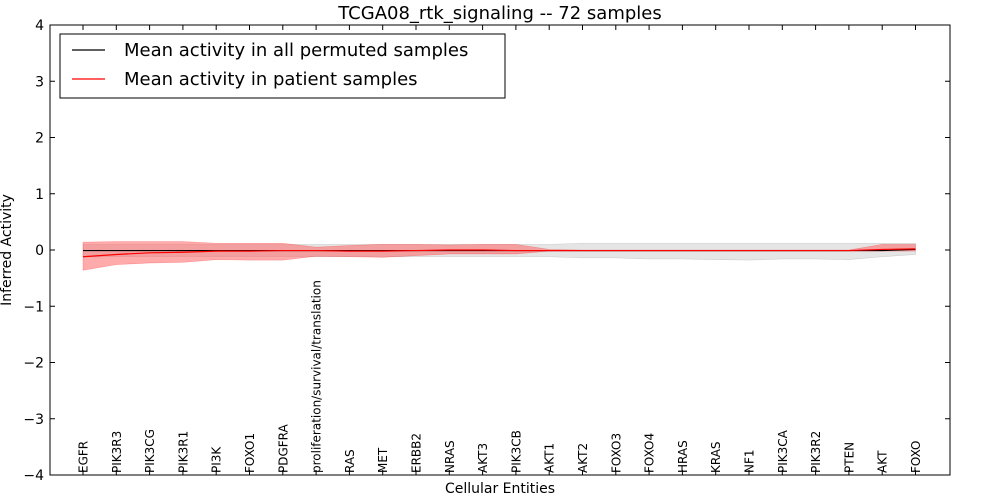 The image size is (1000, 500). What do you see at coordinates (183, 452) in the screenshot?
I see `x-tick-label: PIK3R1` at bounding box center [183, 452].